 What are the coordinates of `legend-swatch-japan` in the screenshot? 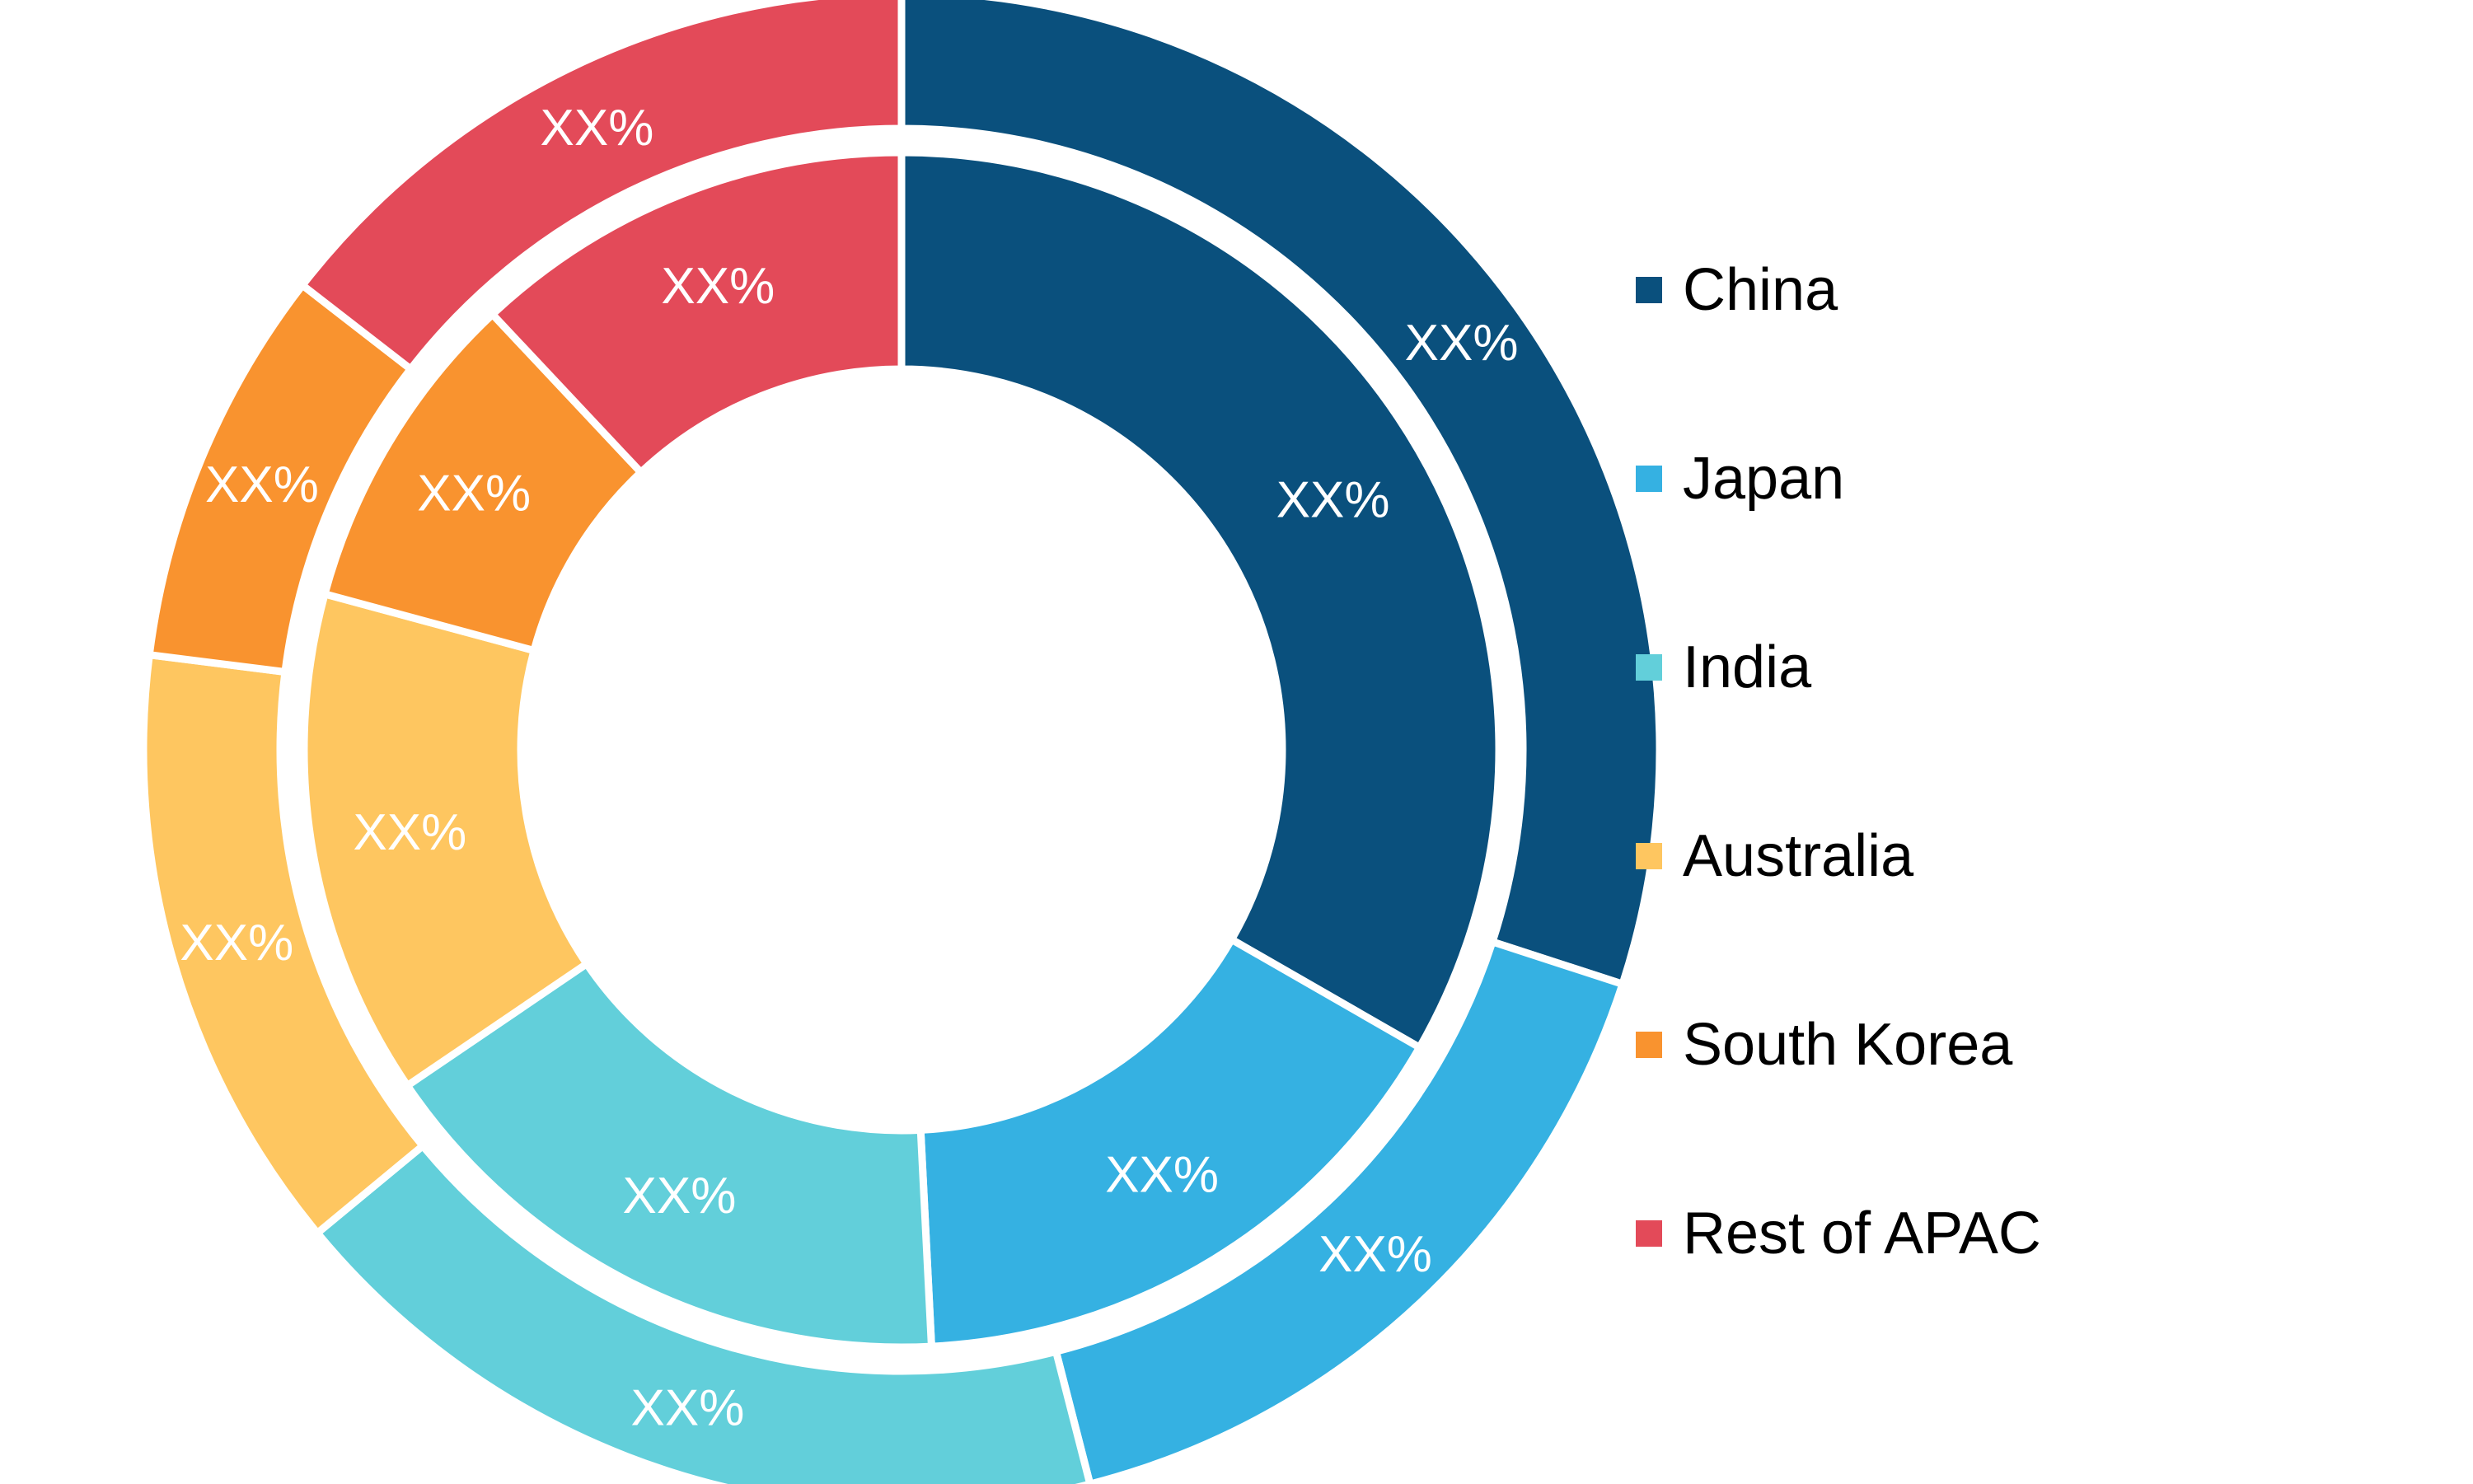 It's located at (1649, 479).